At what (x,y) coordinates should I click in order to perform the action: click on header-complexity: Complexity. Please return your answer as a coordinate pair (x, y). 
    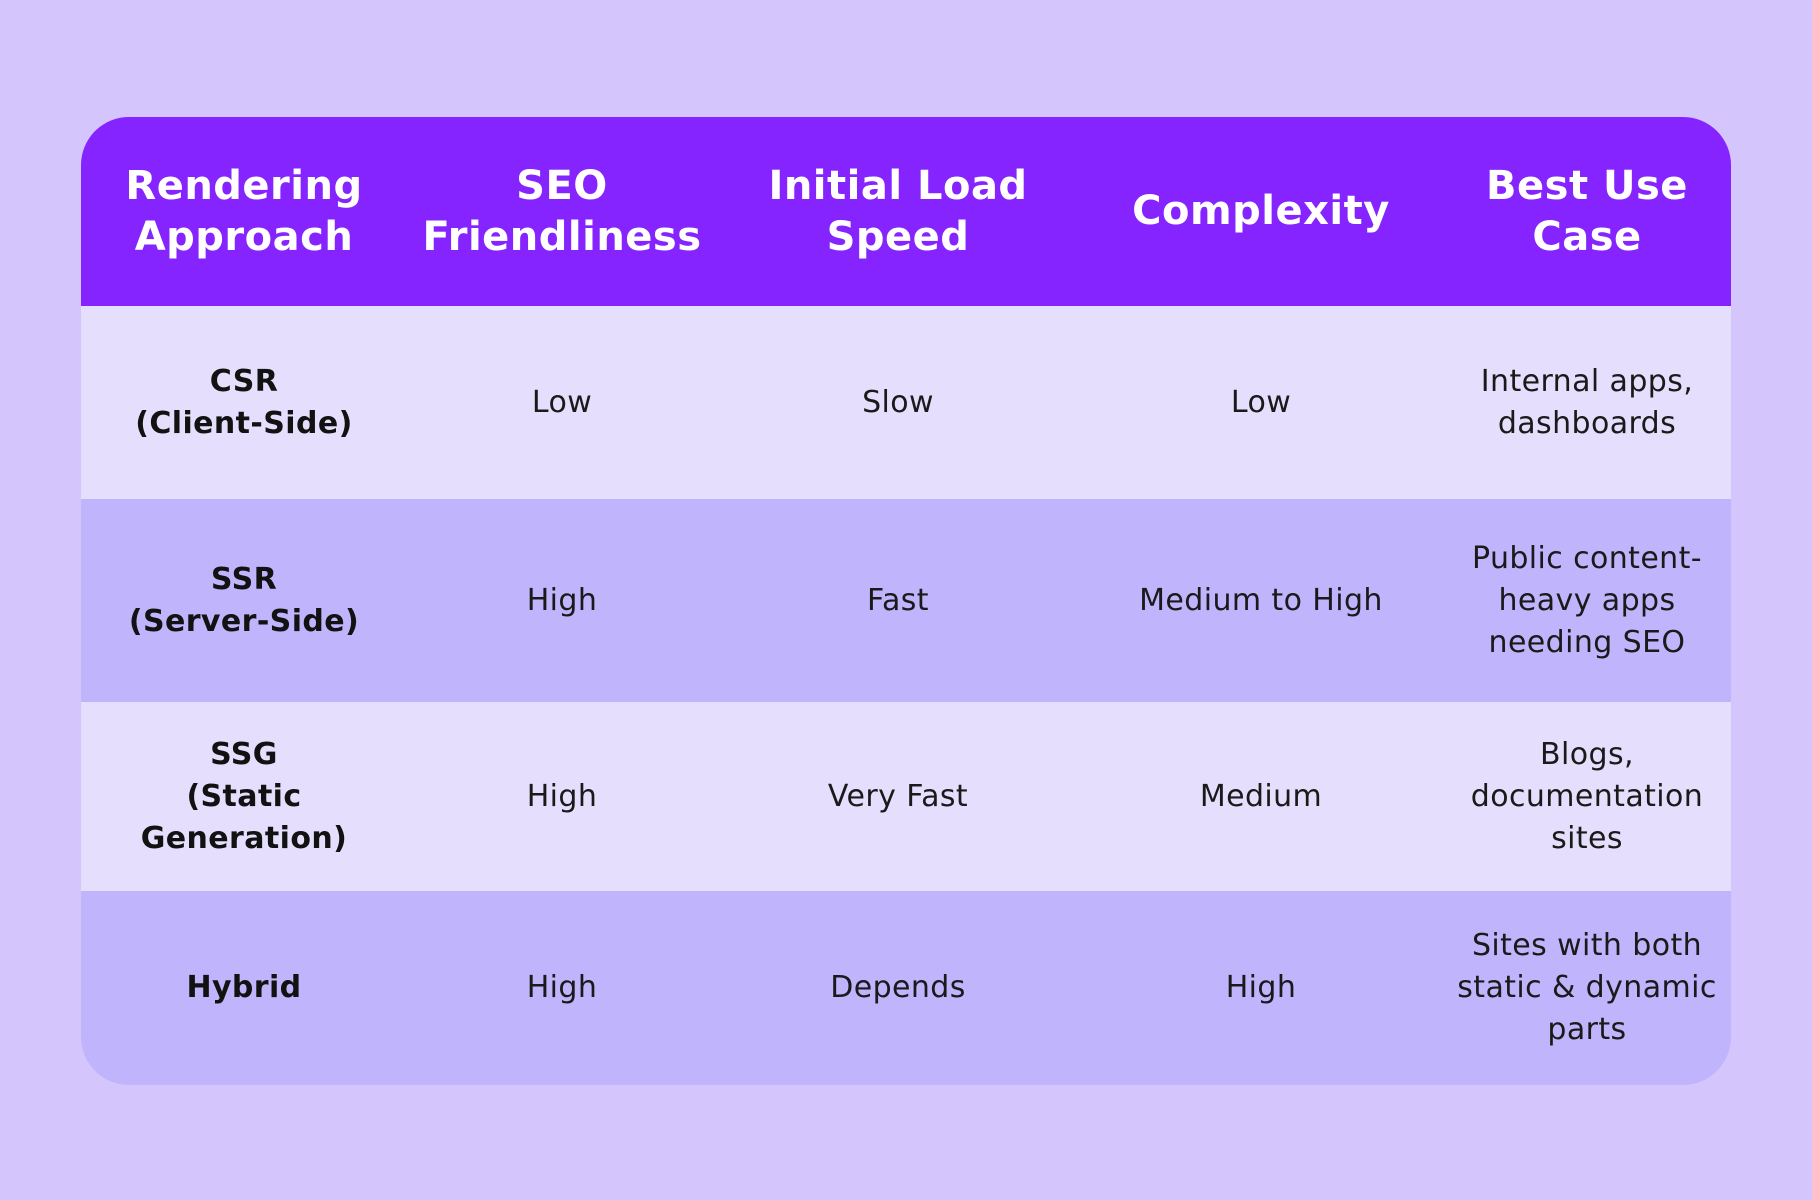
    Looking at the image, I should click on (1261, 211).